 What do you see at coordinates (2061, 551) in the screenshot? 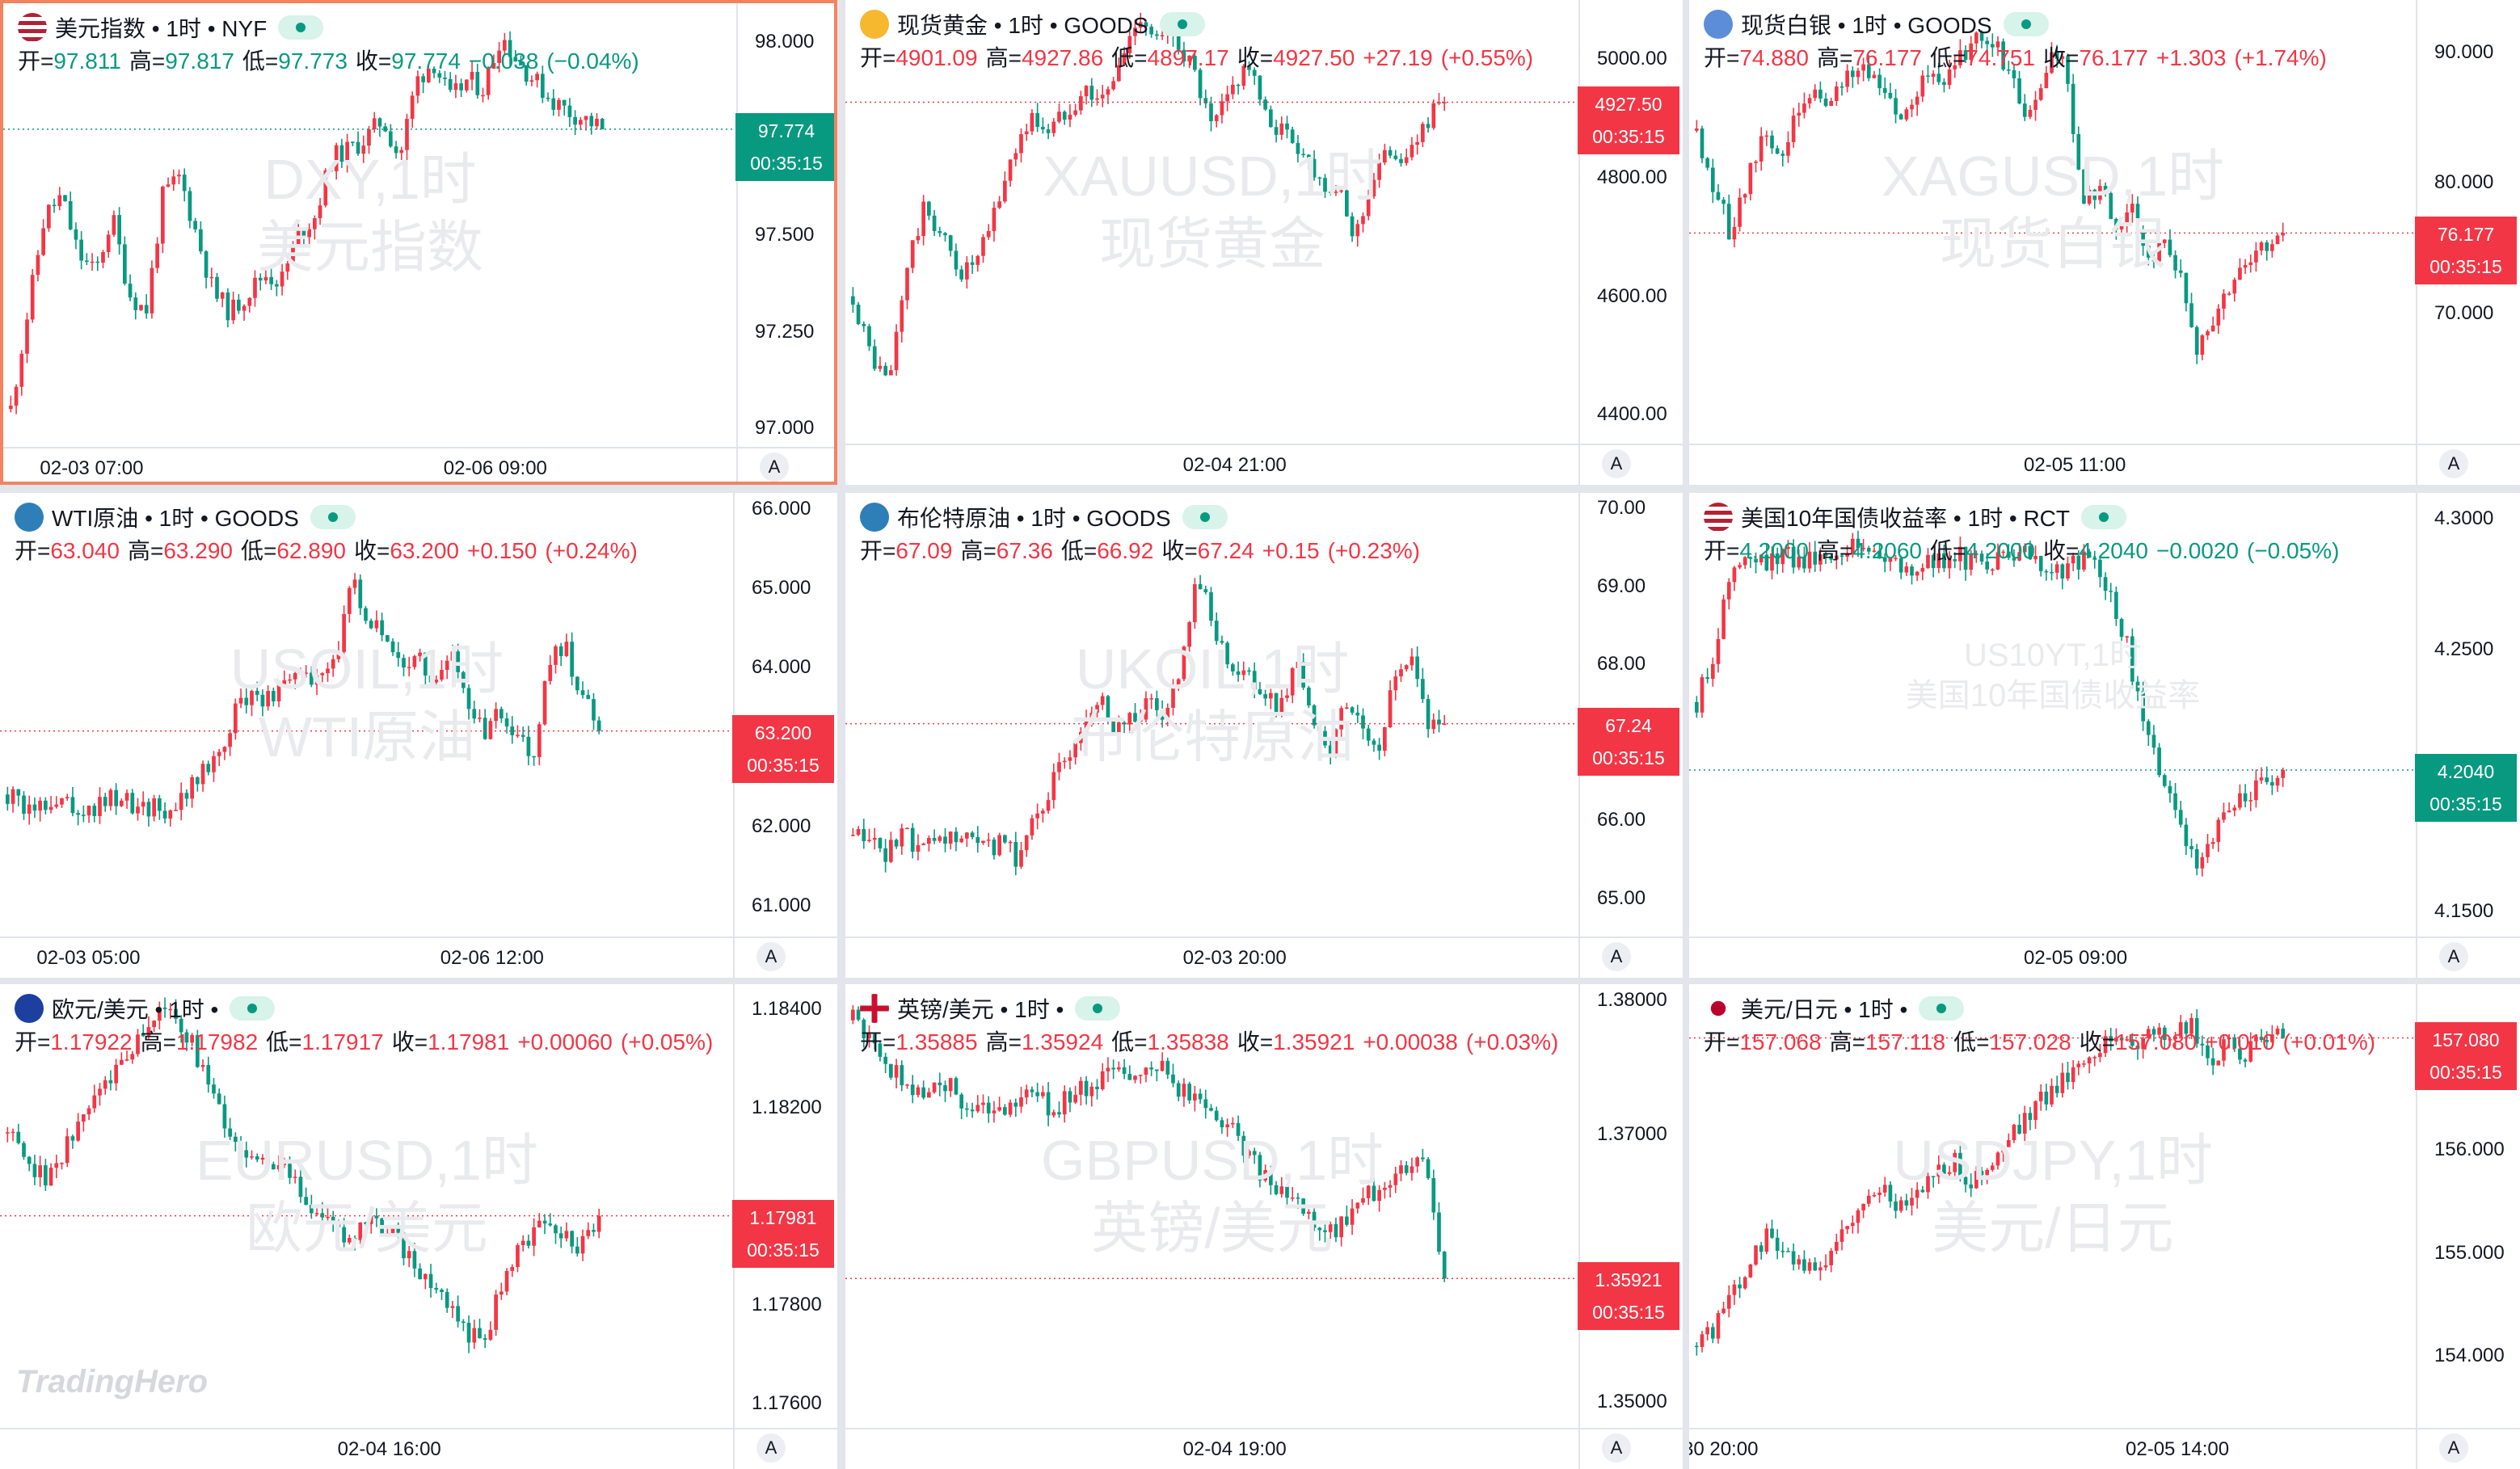
I see `ohlc-close-label: 收=` at bounding box center [2061, 551].